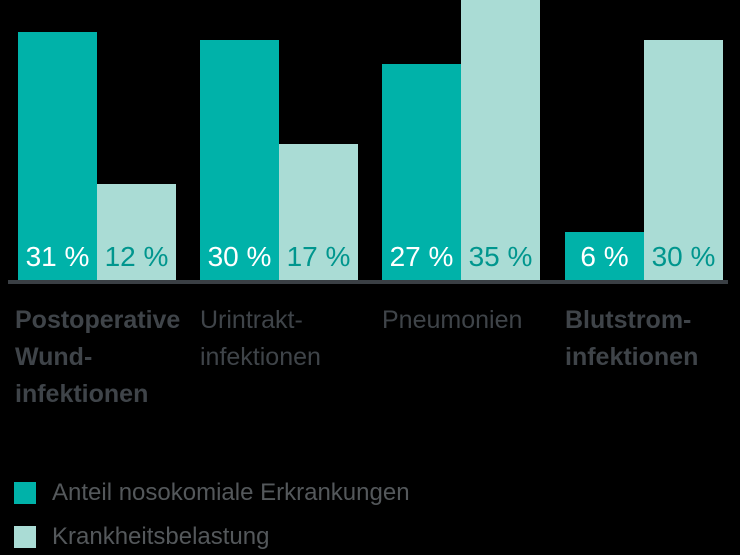 The width and height of the screenshot is (740, 555). Describe the element at coordinates (500, 140) in the screenshot. I see `bar-series2-group3: 35 %` at that location.